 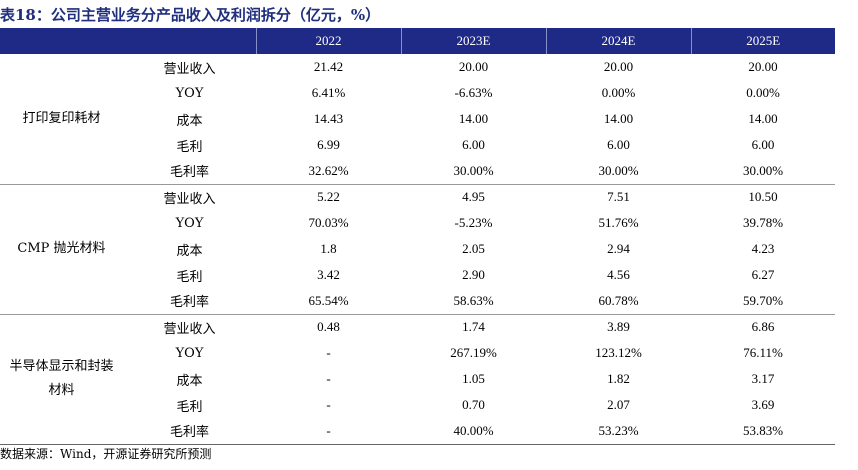 I want to click on header-row: 2022 2023E 2024E 2025E, so click(x=417, y=41).